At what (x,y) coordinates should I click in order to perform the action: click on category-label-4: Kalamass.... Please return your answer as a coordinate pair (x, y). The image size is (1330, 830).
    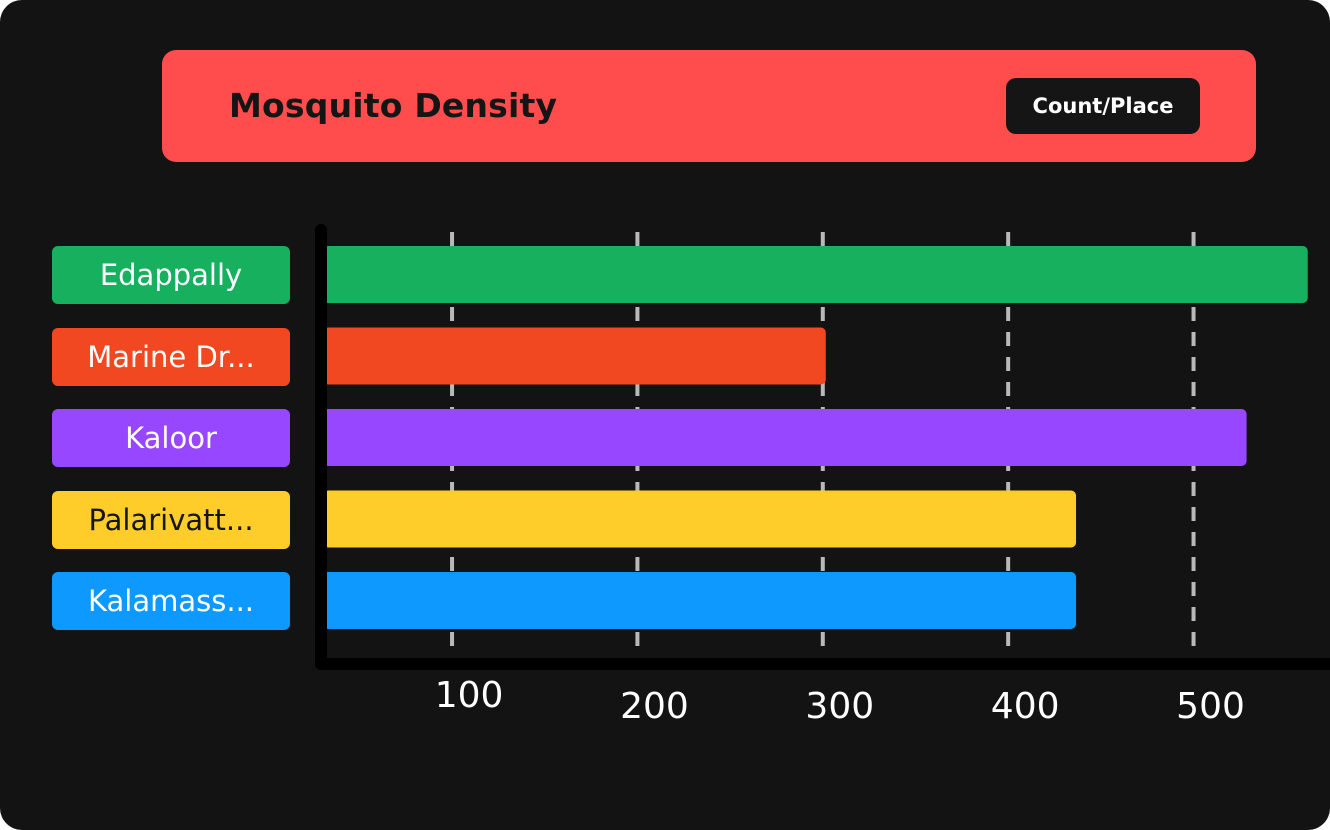
    Looking at the image, I should click on (171, 601).